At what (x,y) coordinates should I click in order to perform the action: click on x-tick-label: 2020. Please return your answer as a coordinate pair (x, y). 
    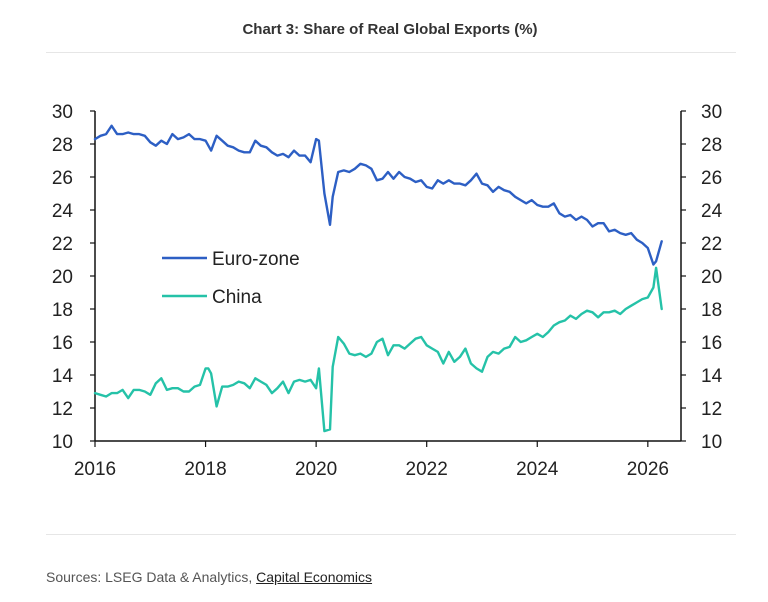
    Looking at the image, I should click on (316, 469).